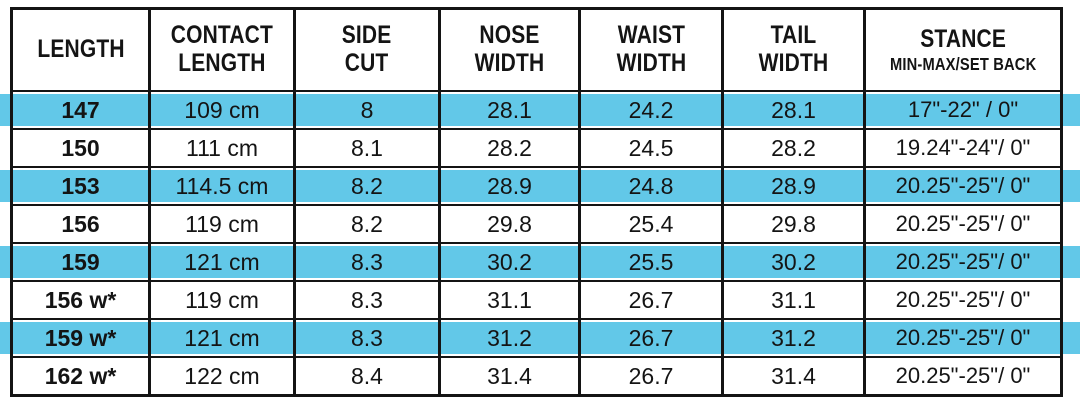 This screenshot has height=404, width=1080. I want to click on cell-tail: 28.2, so click(795, 149).